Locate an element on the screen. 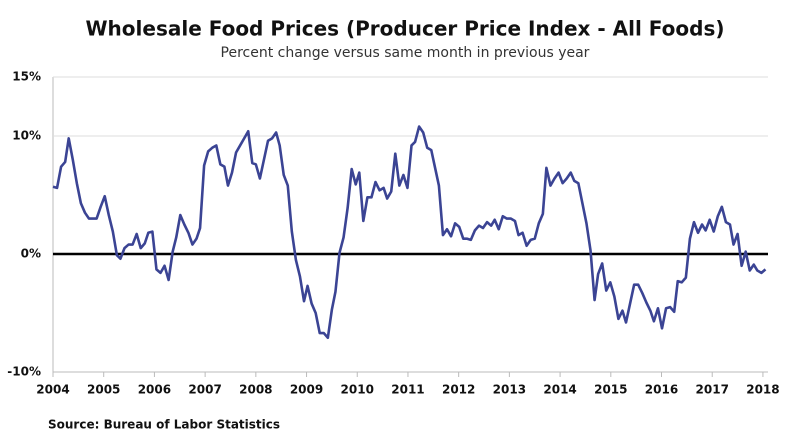 The image size is (810, 438). x-tick-label: 2014 is located at coordinates (559, 390).